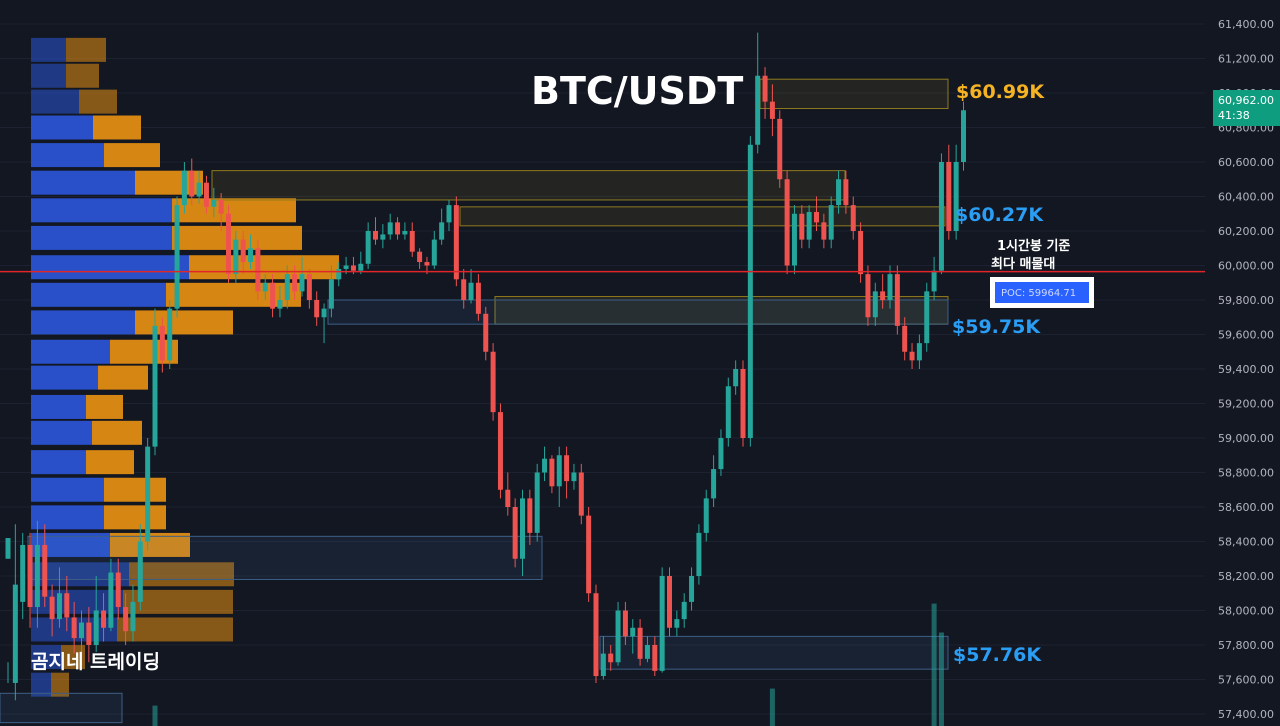 This screenshot has height=726, width=1280. Describe the element at coordinates (1234, 115) in the screenshot. I see `current-price-countdown: 41:38` at that location.